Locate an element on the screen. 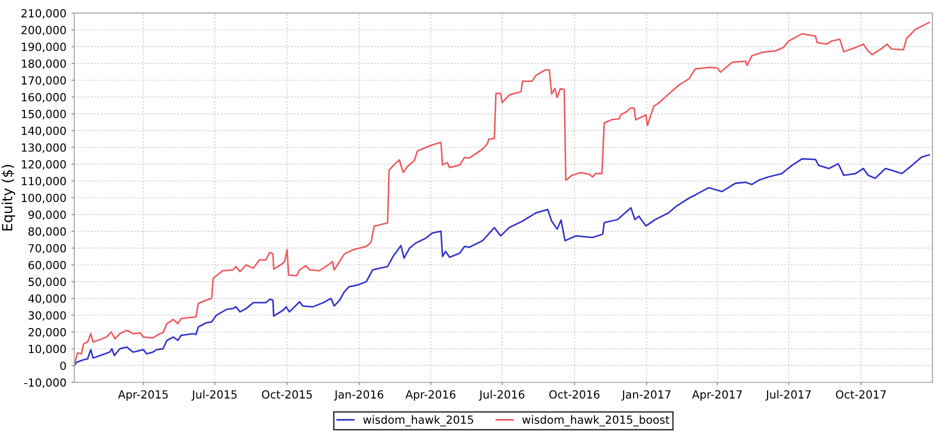 The width and height of the screenshot is (940, 437). y-tick-label: 50,000 is located at coordinates (47, 283).